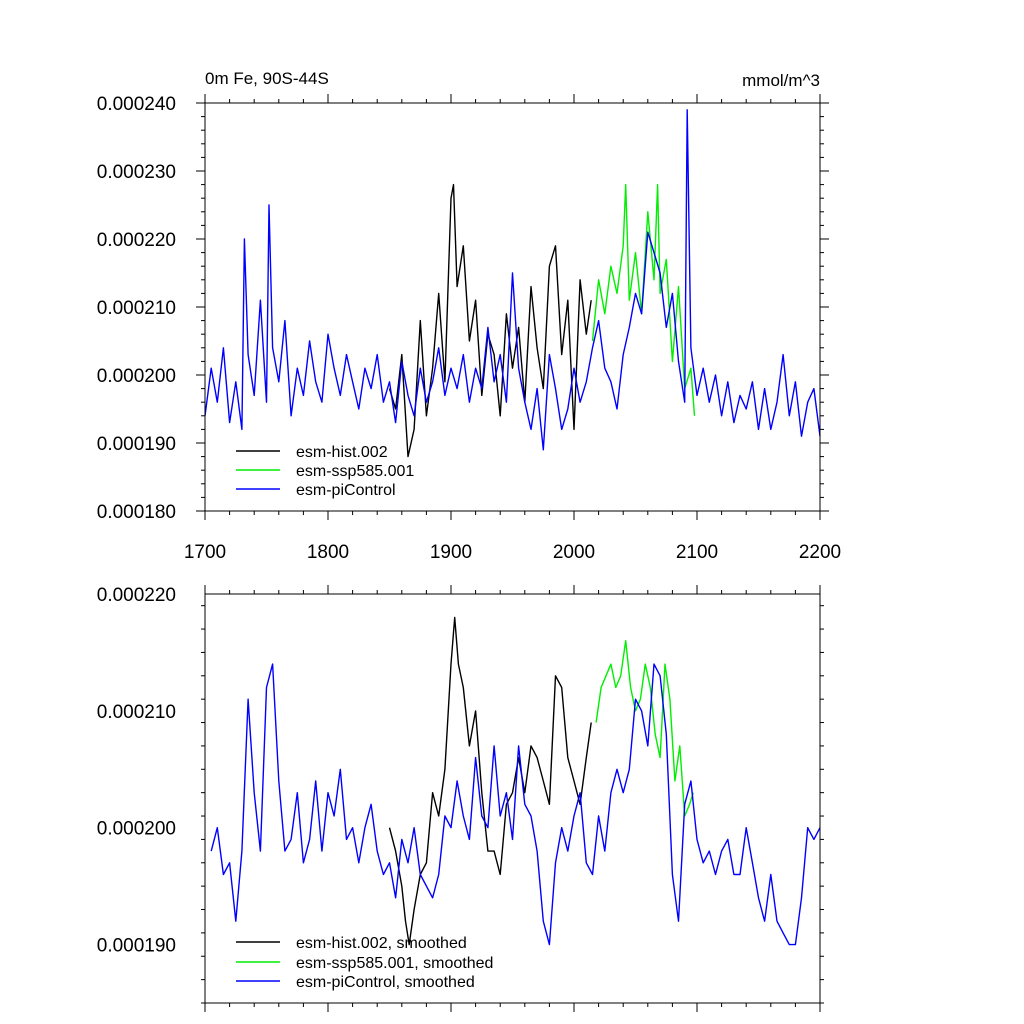 The height and width of the screenshot is (1024, 1024). What do you see at coordinates (205, 552) in the screenshot?
I see `x-tick-label: 1700` at bounding box center [205, 552].